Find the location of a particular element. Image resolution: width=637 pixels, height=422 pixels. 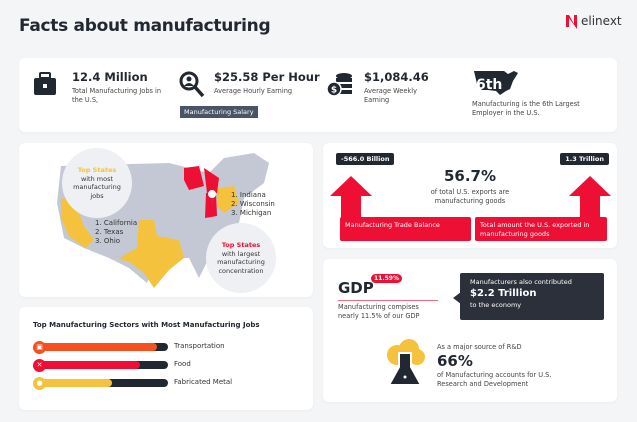

bus-icon: ▣ is located at coordinates (39, 347).